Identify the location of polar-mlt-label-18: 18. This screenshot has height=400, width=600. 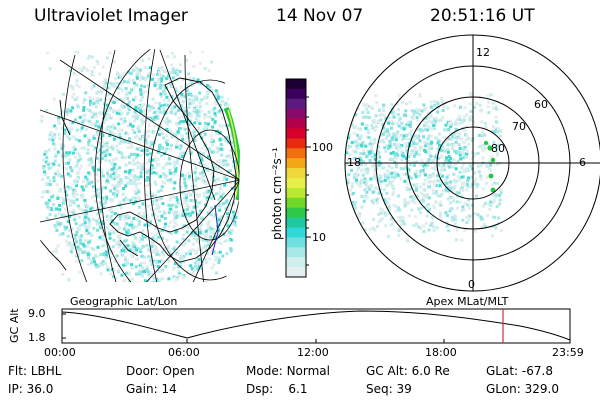
(354, 162).